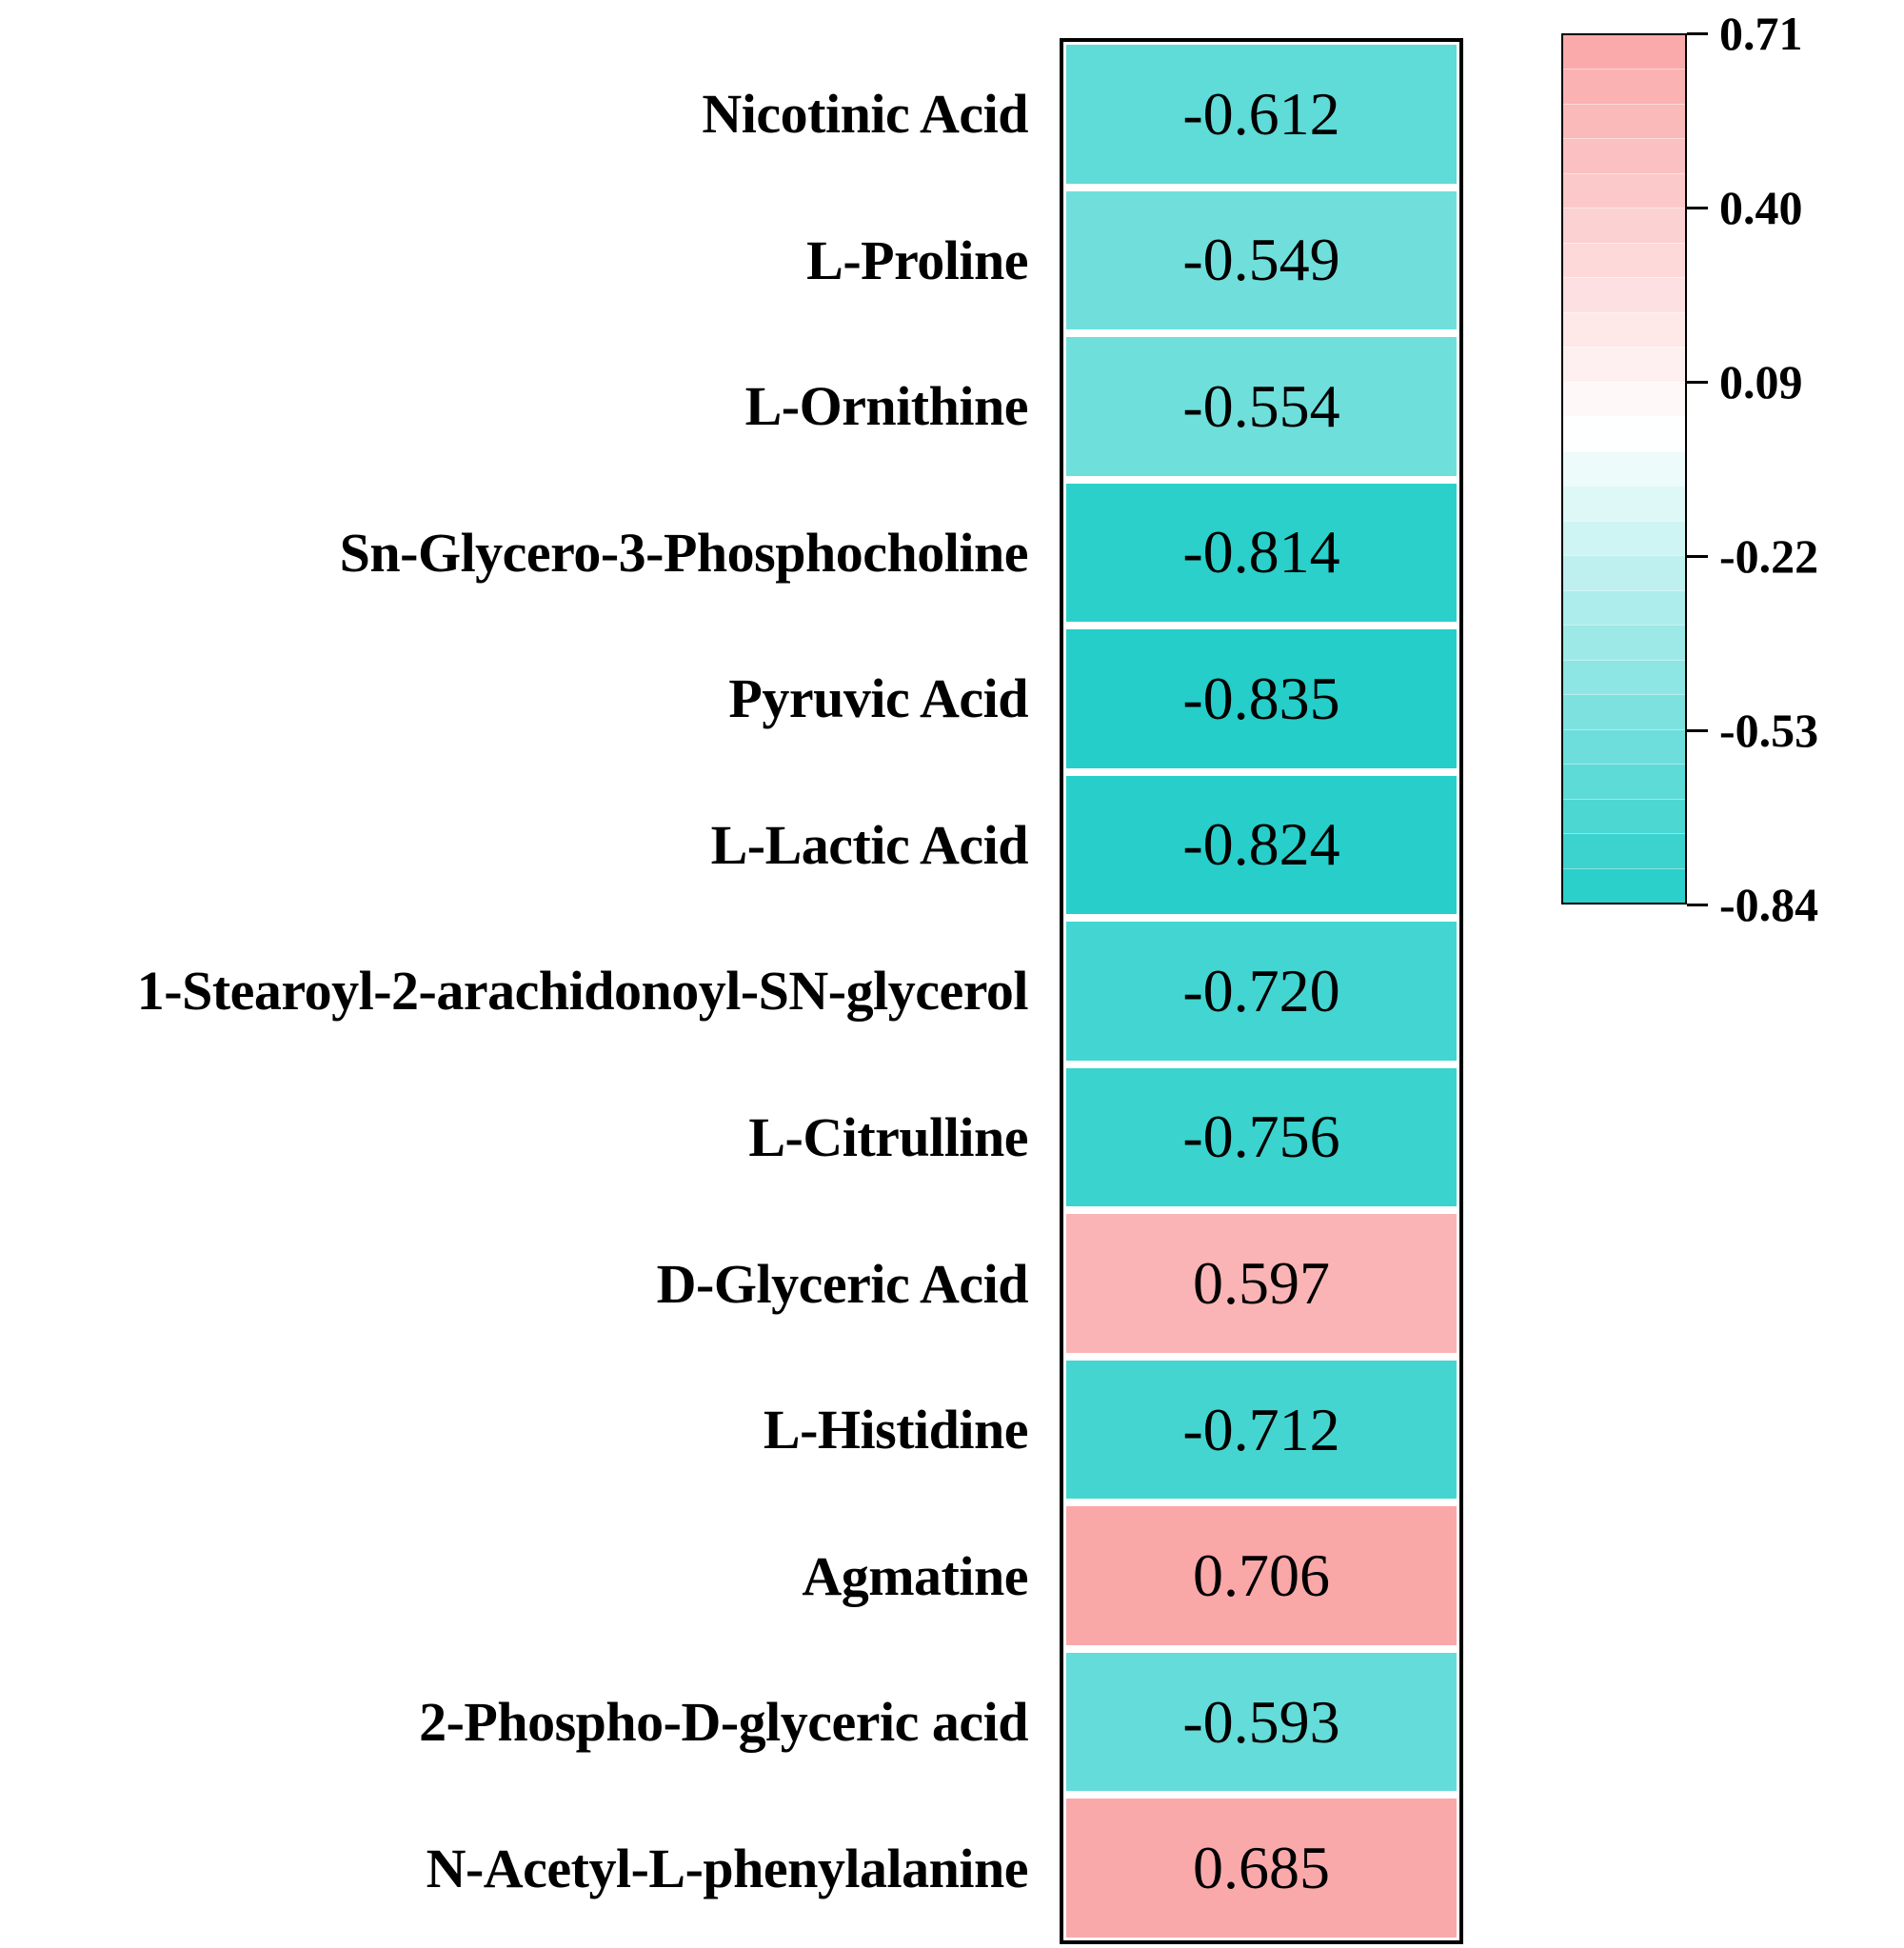  I want to click on cell-value-7: -0.720, so click(1261, 990).